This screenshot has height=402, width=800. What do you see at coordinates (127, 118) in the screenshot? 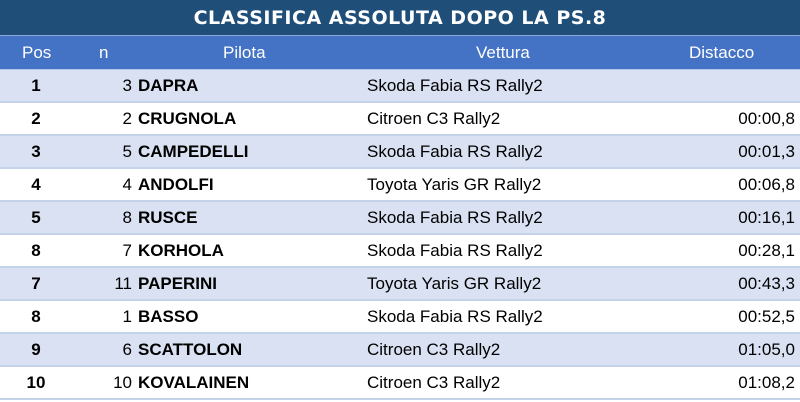
I see `cell-n: 2` at bounding box center [127, 118].